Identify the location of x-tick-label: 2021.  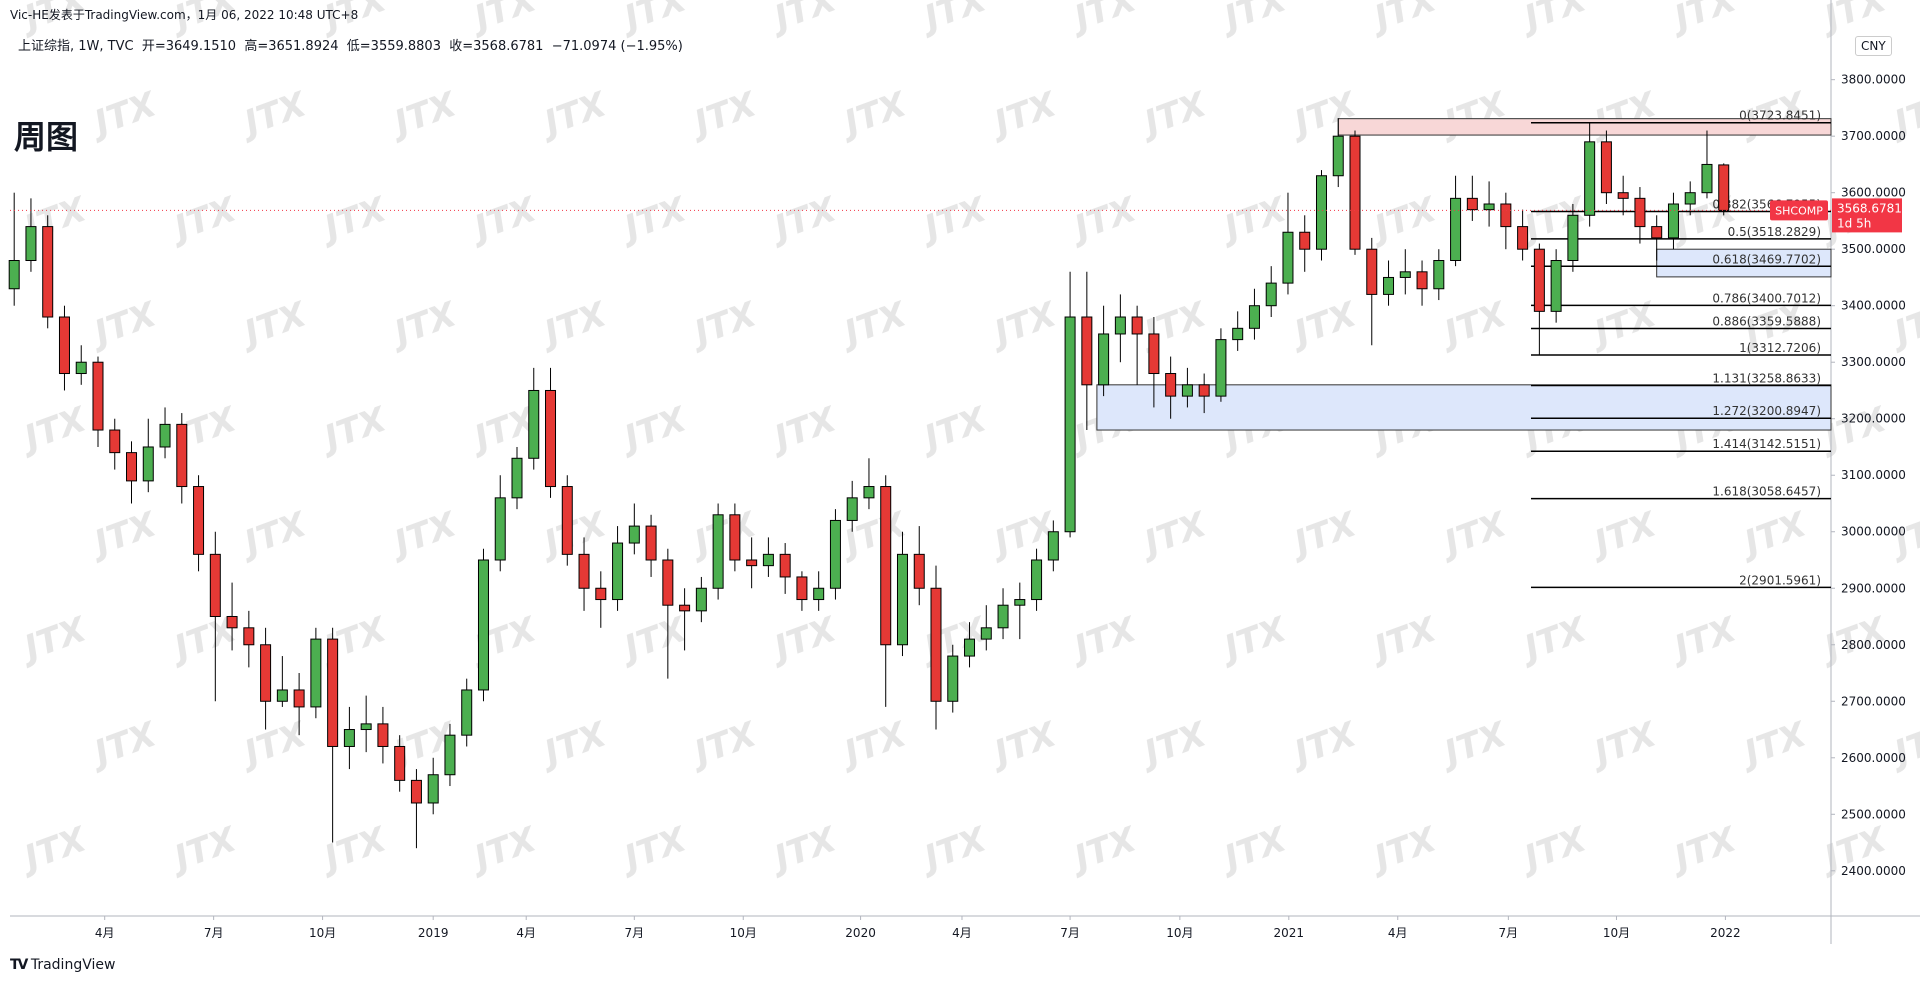
(1289, 933).